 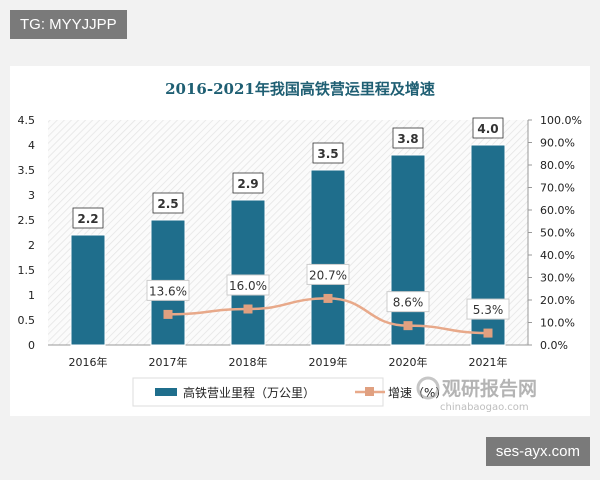 I want to click on left-tick-label: 2, so click(x=31, y=245).